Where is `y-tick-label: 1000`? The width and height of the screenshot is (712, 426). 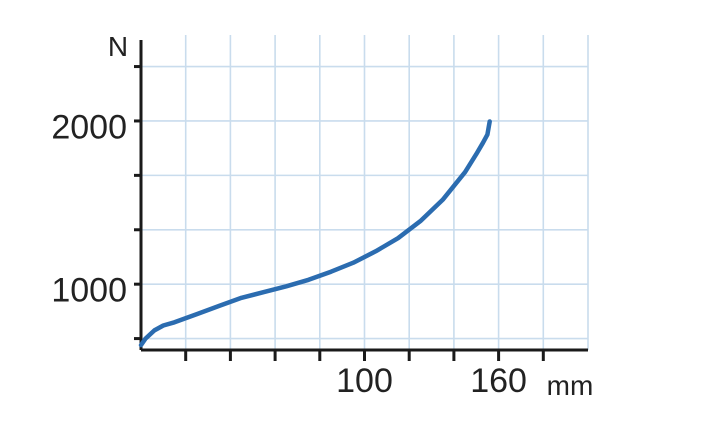 y-tick-label: 1000 is located at coordinates (89, 291).